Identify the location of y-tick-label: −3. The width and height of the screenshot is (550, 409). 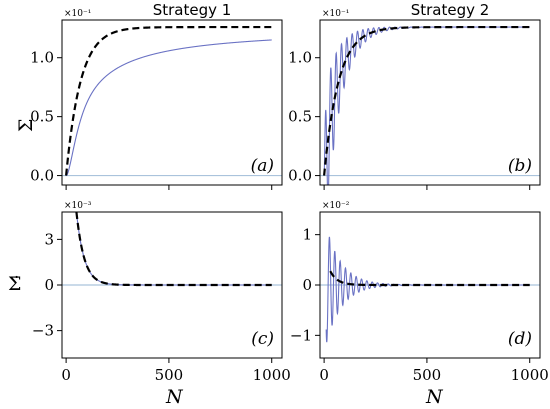
(43, 331).